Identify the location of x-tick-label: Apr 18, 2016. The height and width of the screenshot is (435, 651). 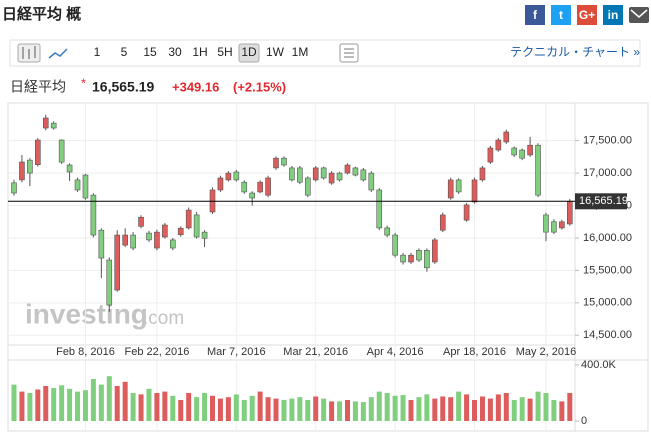
(474, 352).